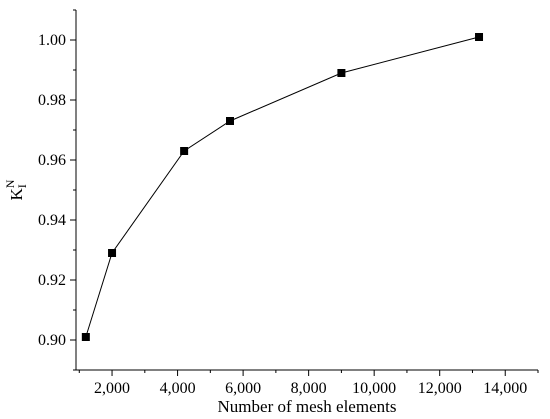 The height and width of the screenshot is (419, 550). I want to click on x-tick-label: 14,000, so click(505, 388).